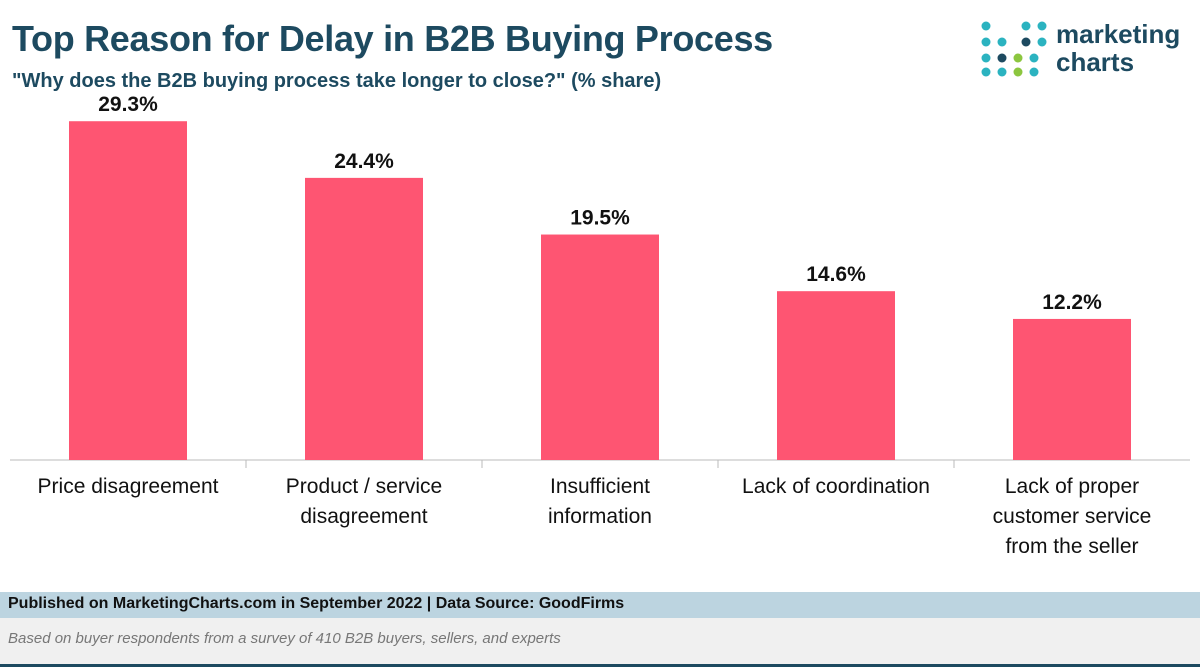  I want to click on category-label-line: Lack of coordination, so click(836, 486).